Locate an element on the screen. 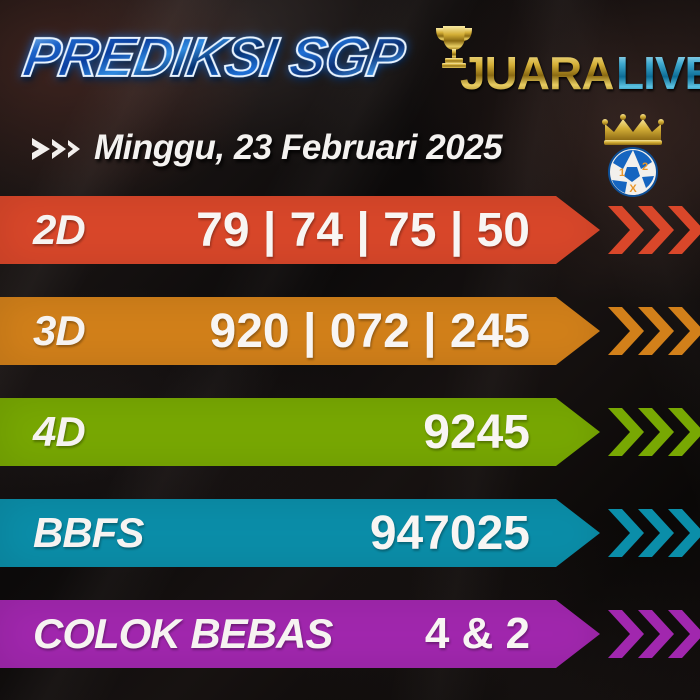 The width and height of the screenshot is (700, 700). crown-soccer-ball-logo: 1 2 X is located at coordinates (633, 155).